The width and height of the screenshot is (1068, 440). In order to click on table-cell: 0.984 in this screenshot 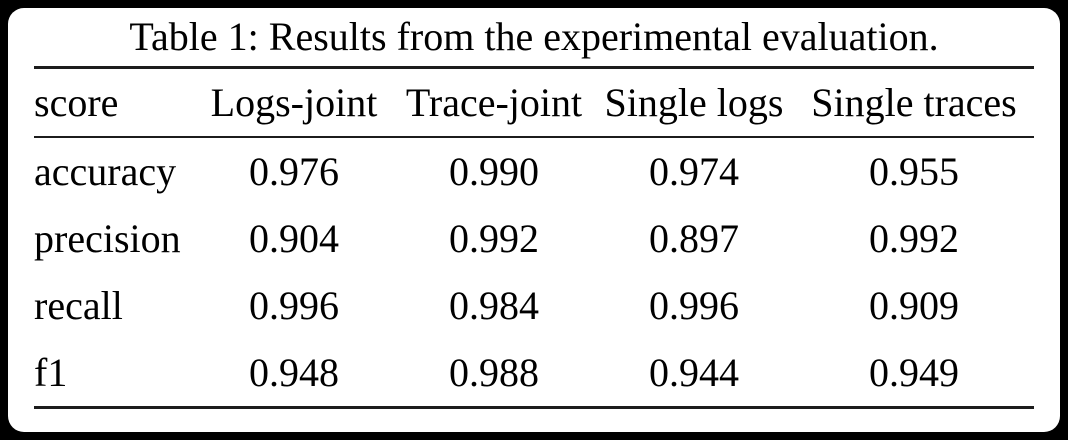, I will do `click(494, 305)`.